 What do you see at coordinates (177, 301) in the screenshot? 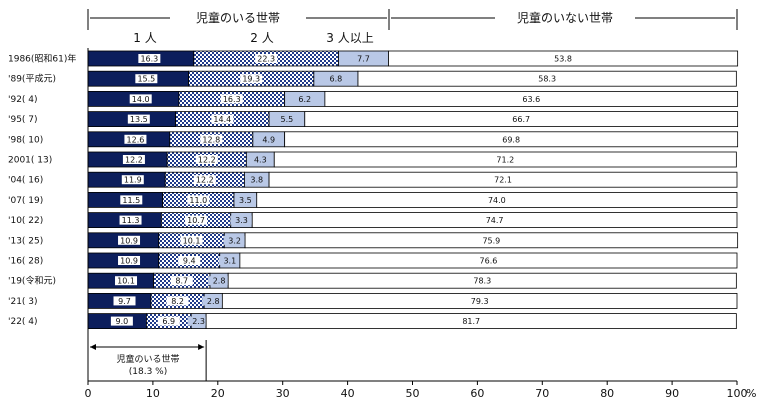
I see `data-label: 8.2` at bounding box center [177, 301].